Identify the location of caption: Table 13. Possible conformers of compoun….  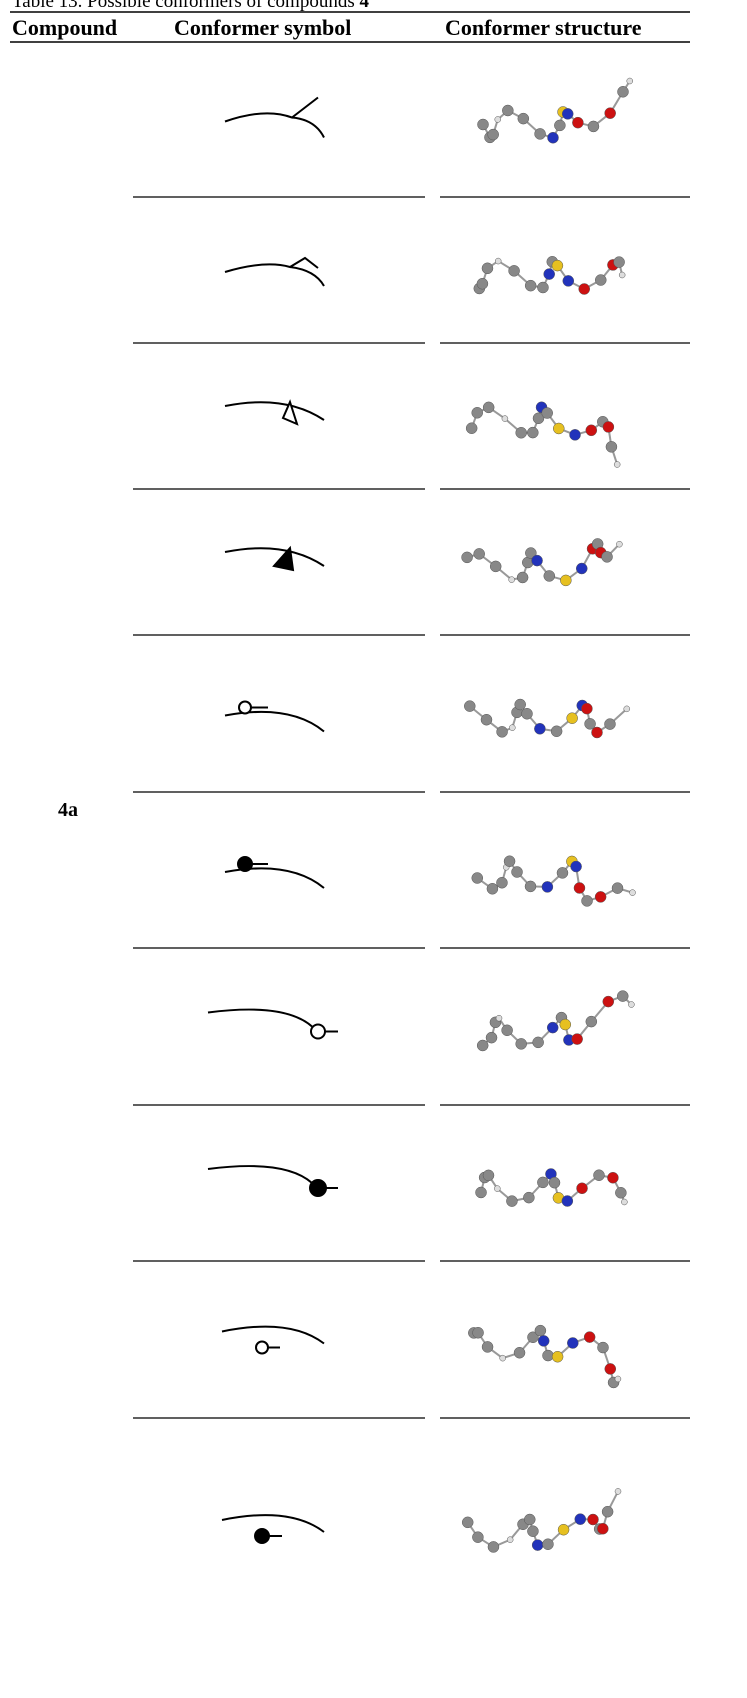
(190, 6).